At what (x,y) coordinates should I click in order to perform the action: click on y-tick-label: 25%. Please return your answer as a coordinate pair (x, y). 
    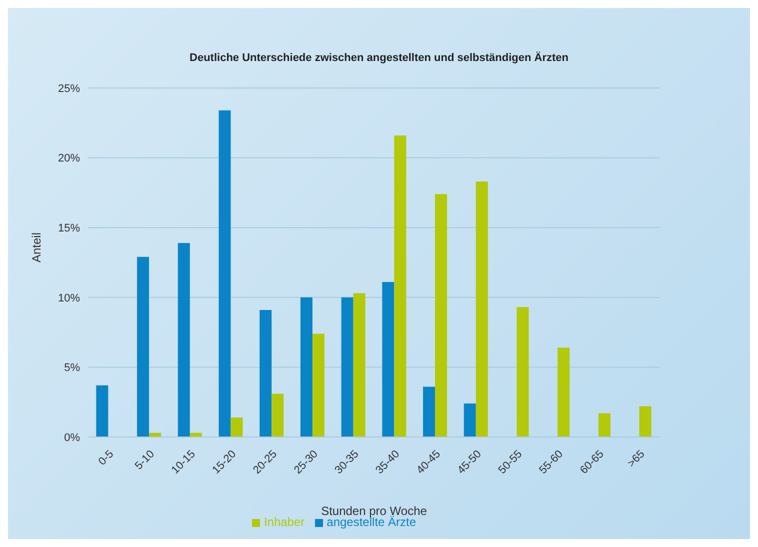
    Looking at the image, I should click on (69, 88).